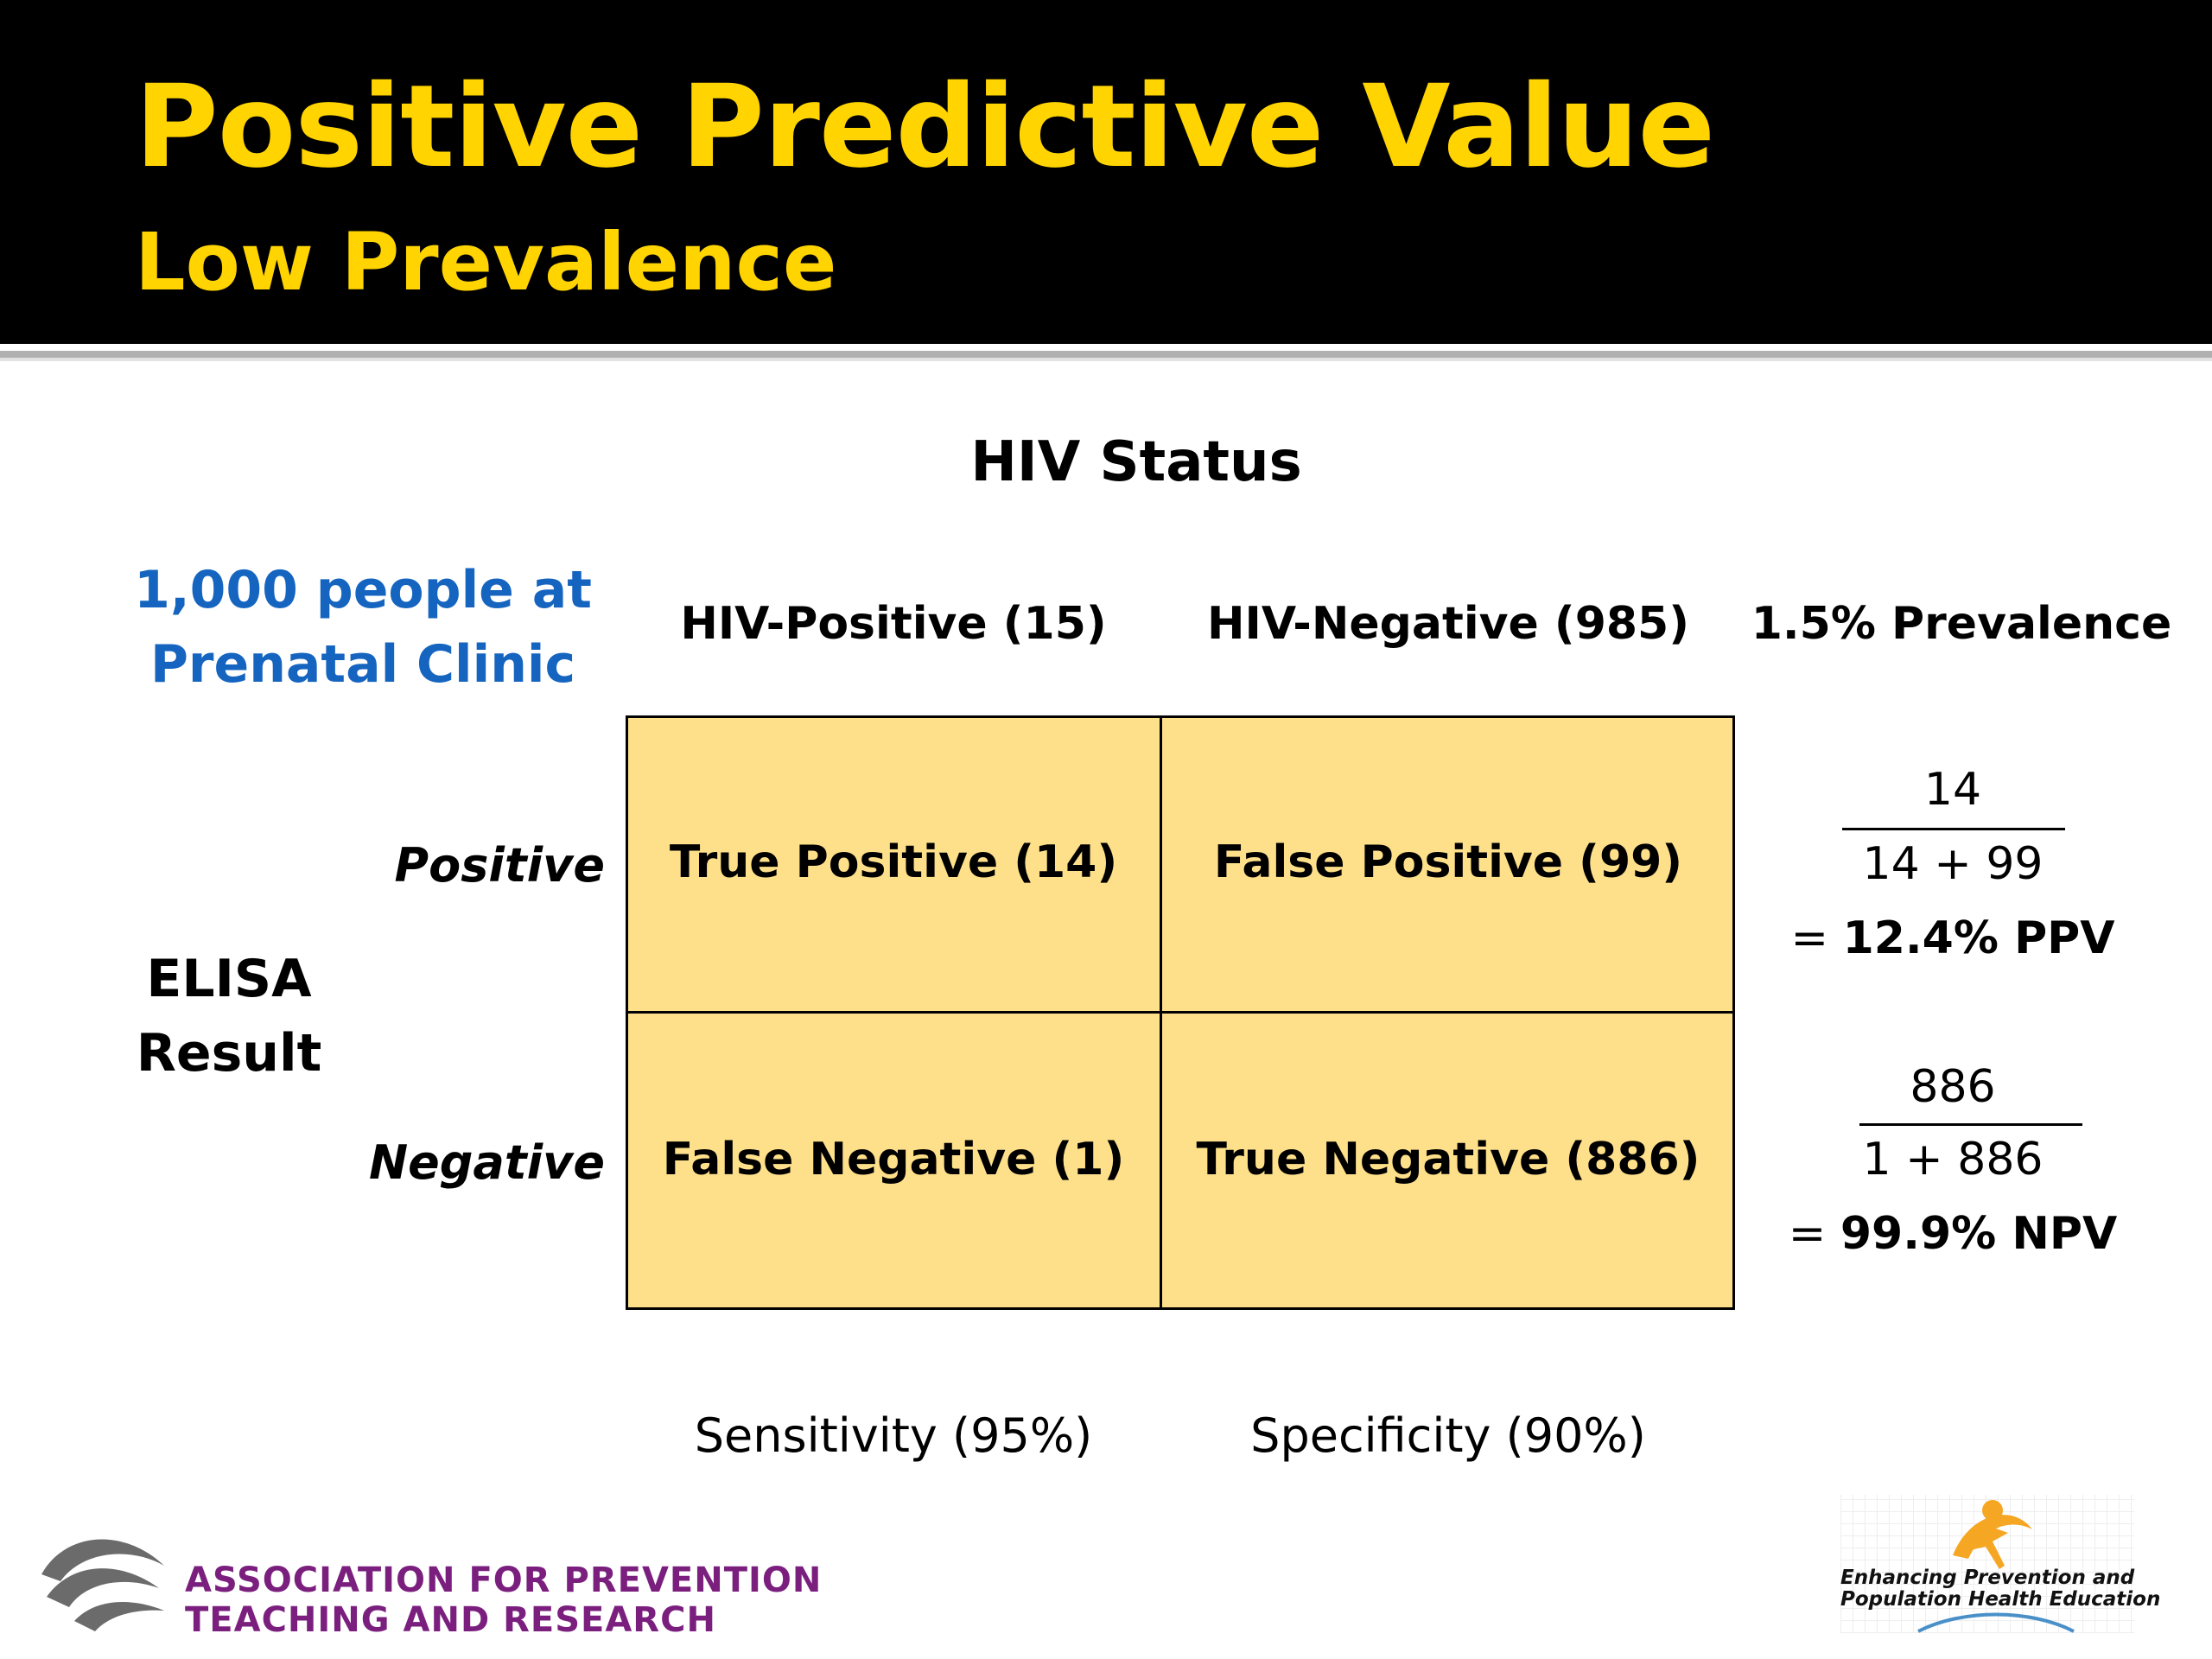 The width and height of the screenshot is (2212, 1659). I want to click on ppv-fraction-line, so click(1954, 829).